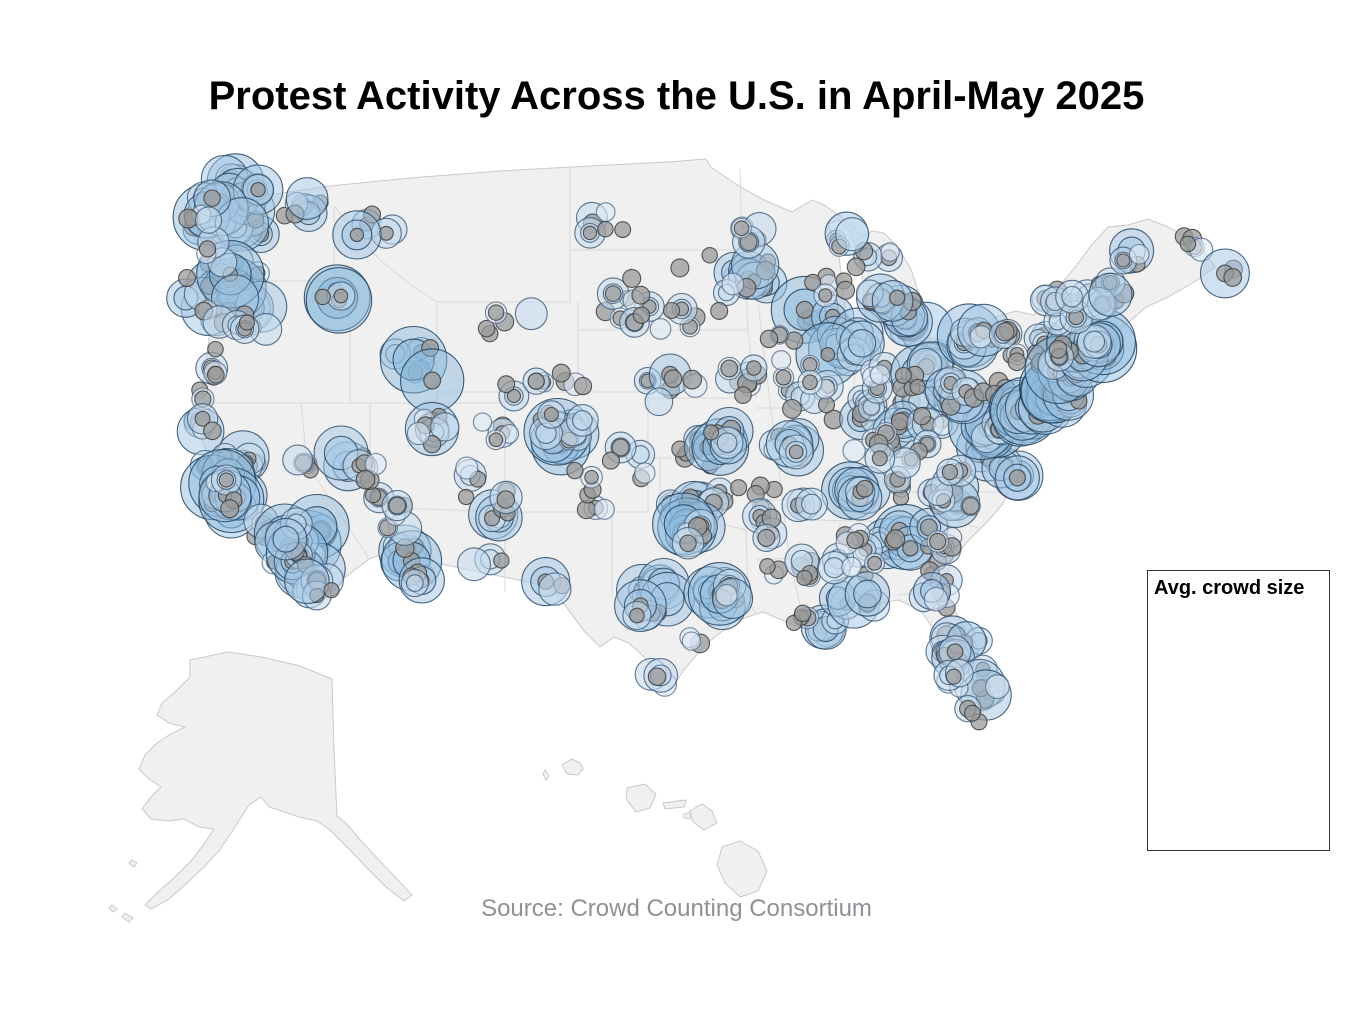 Image resolution: width=1353 pixels, height=1009 pixels. Describe the element at coordinates (772, 559) in the screenshot. I see `state-border` at that location.